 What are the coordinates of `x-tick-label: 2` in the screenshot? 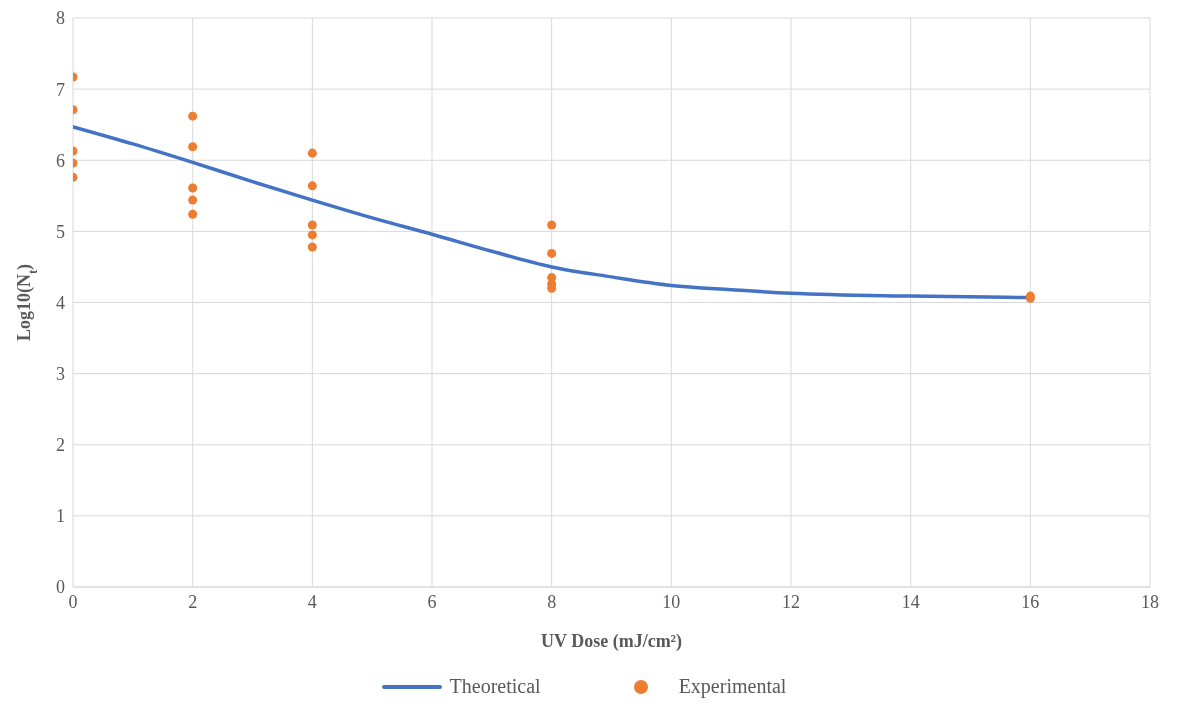 It's located at (193, 601).